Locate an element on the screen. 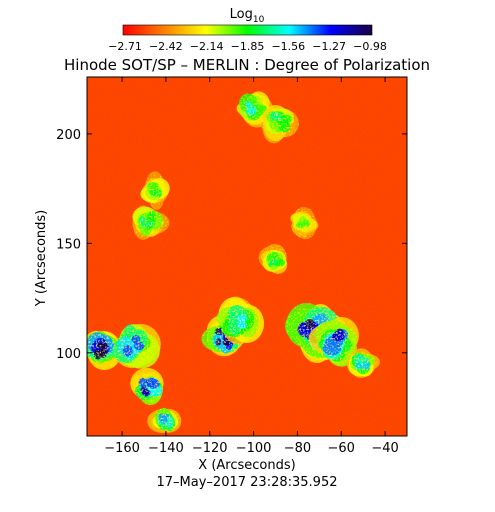  colorbar-tick-label: −2.14 is located at coordinates (207, 46).